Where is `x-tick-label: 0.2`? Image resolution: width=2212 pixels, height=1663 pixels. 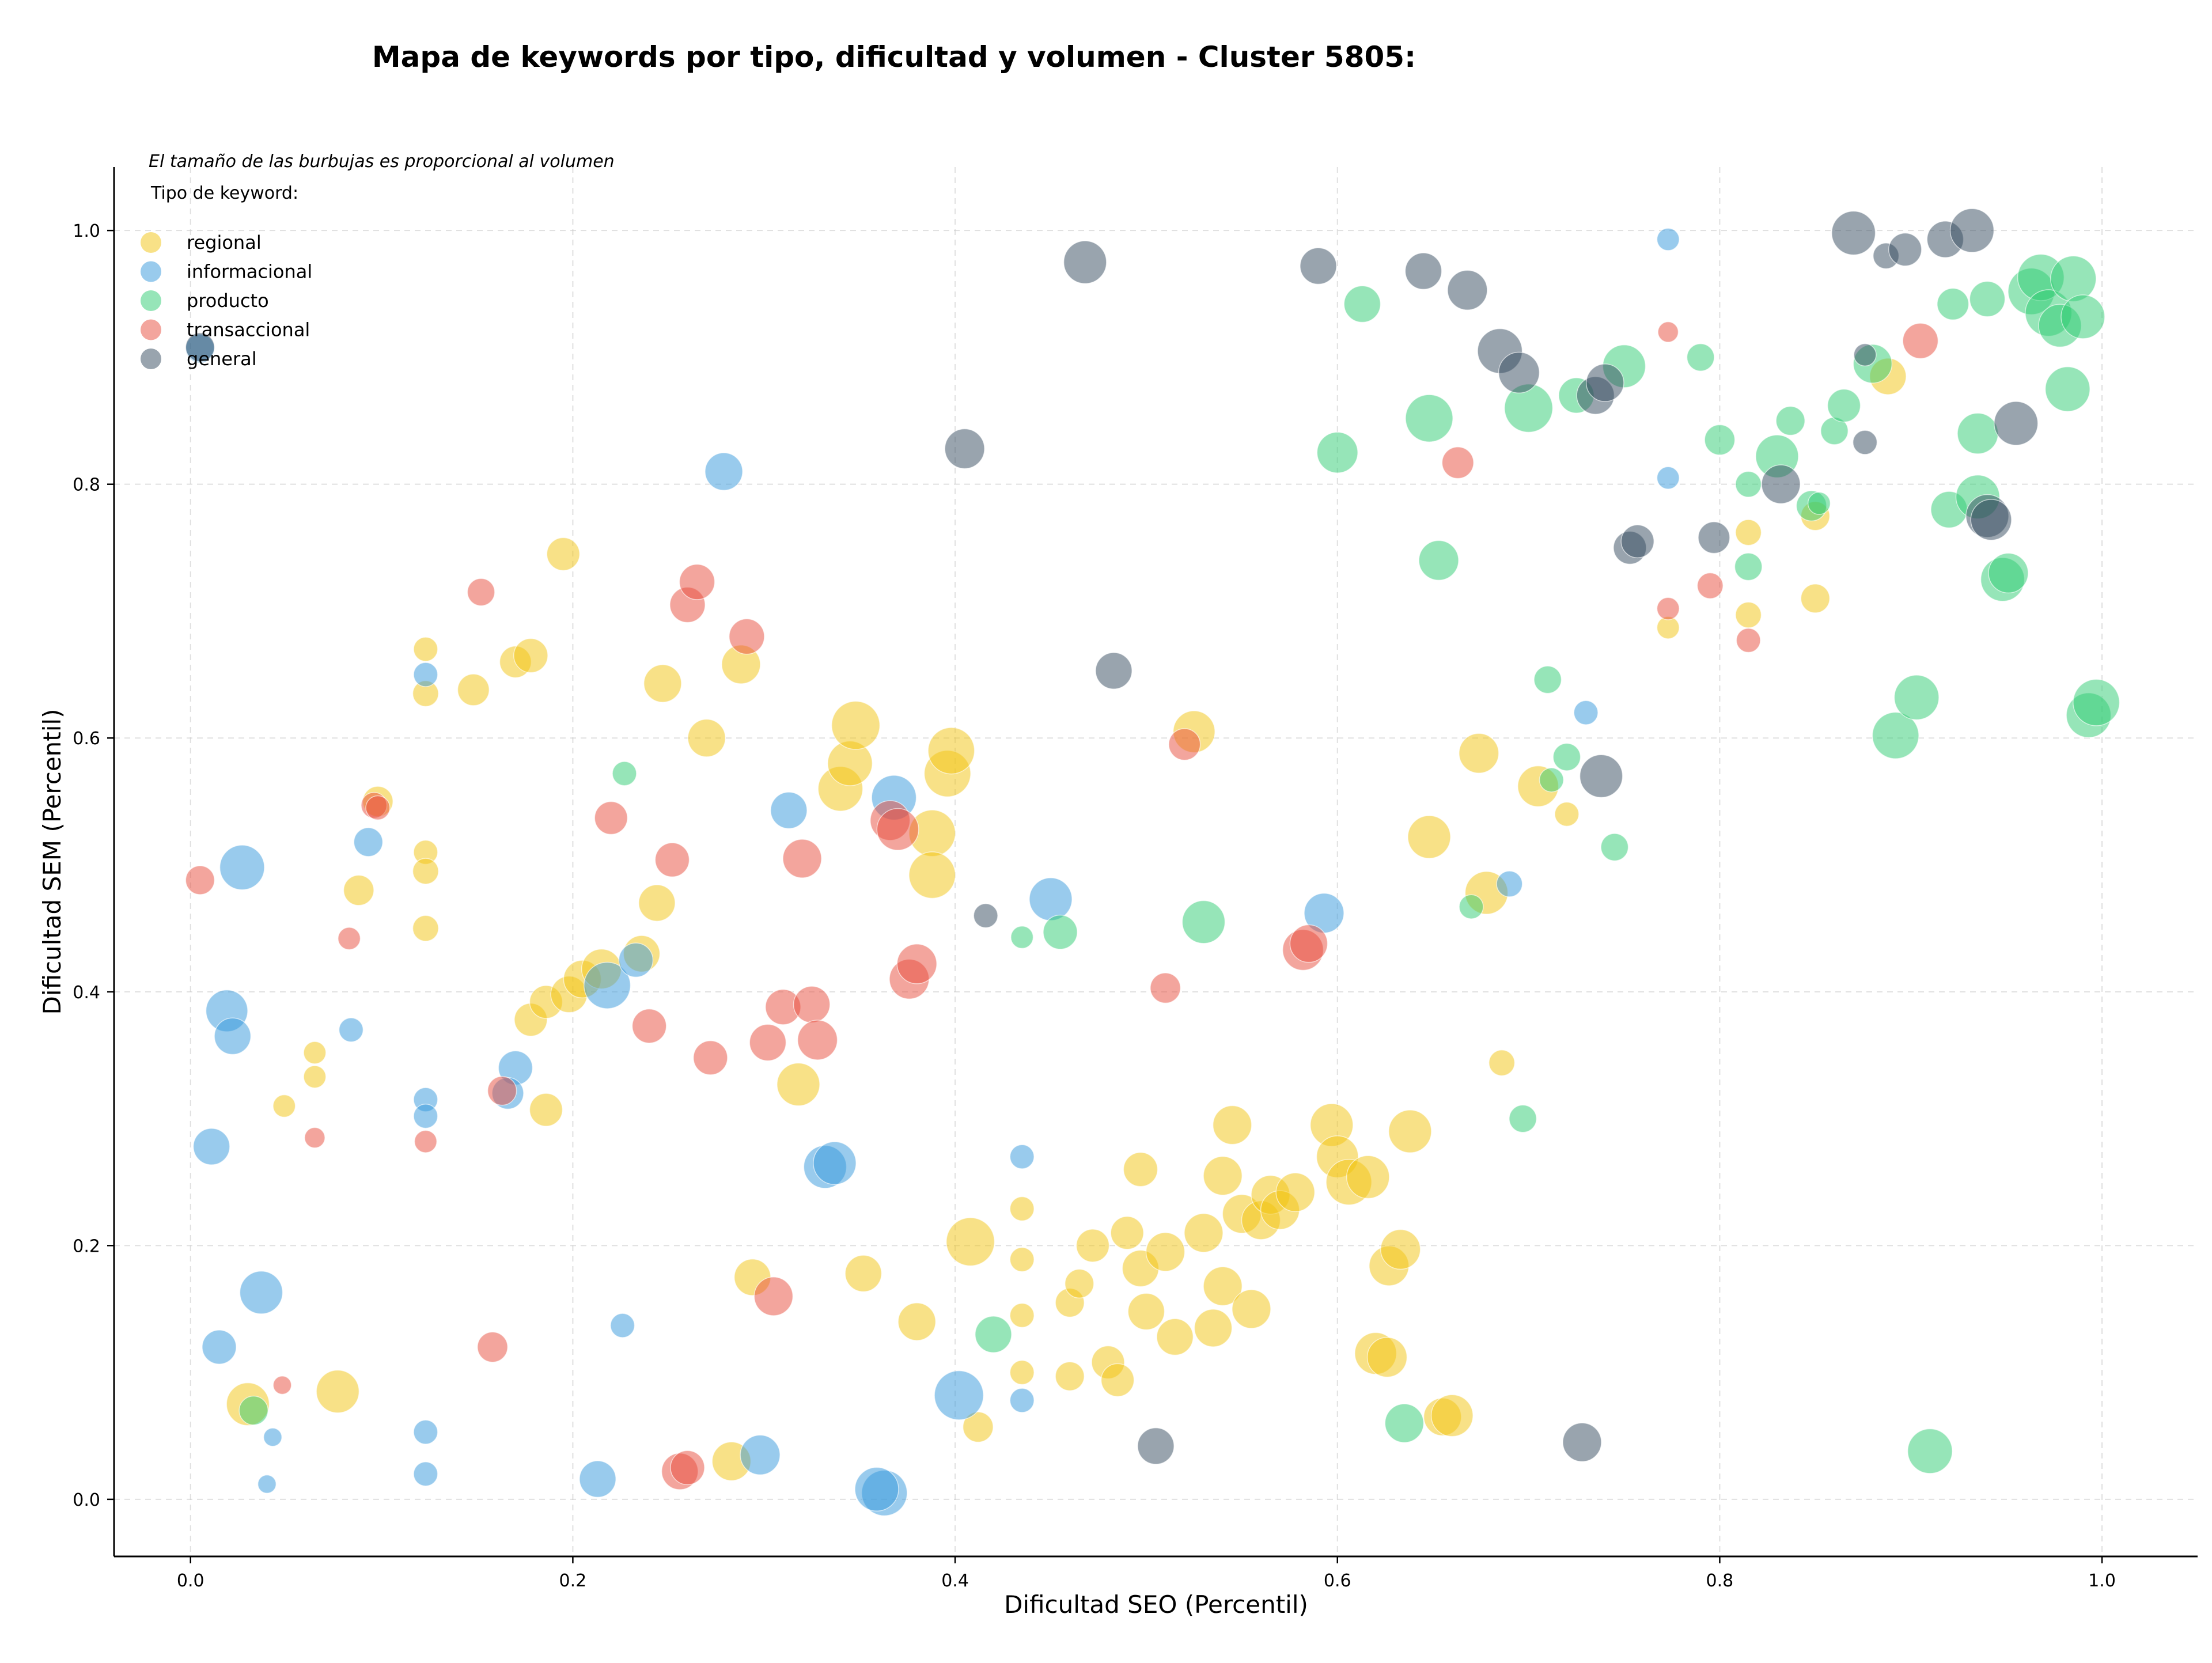 x-tick-label: 0.2 is located at coordinates (573, 1581).